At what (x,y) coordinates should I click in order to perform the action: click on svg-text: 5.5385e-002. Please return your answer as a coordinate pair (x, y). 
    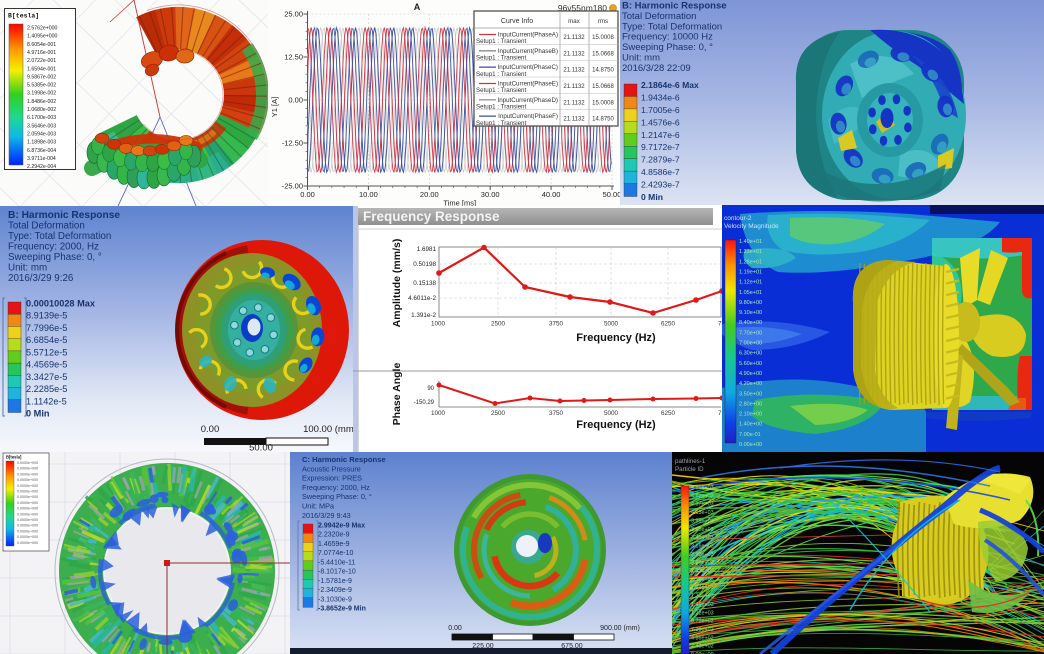
    Looking at the image, I should click on (41, 86).